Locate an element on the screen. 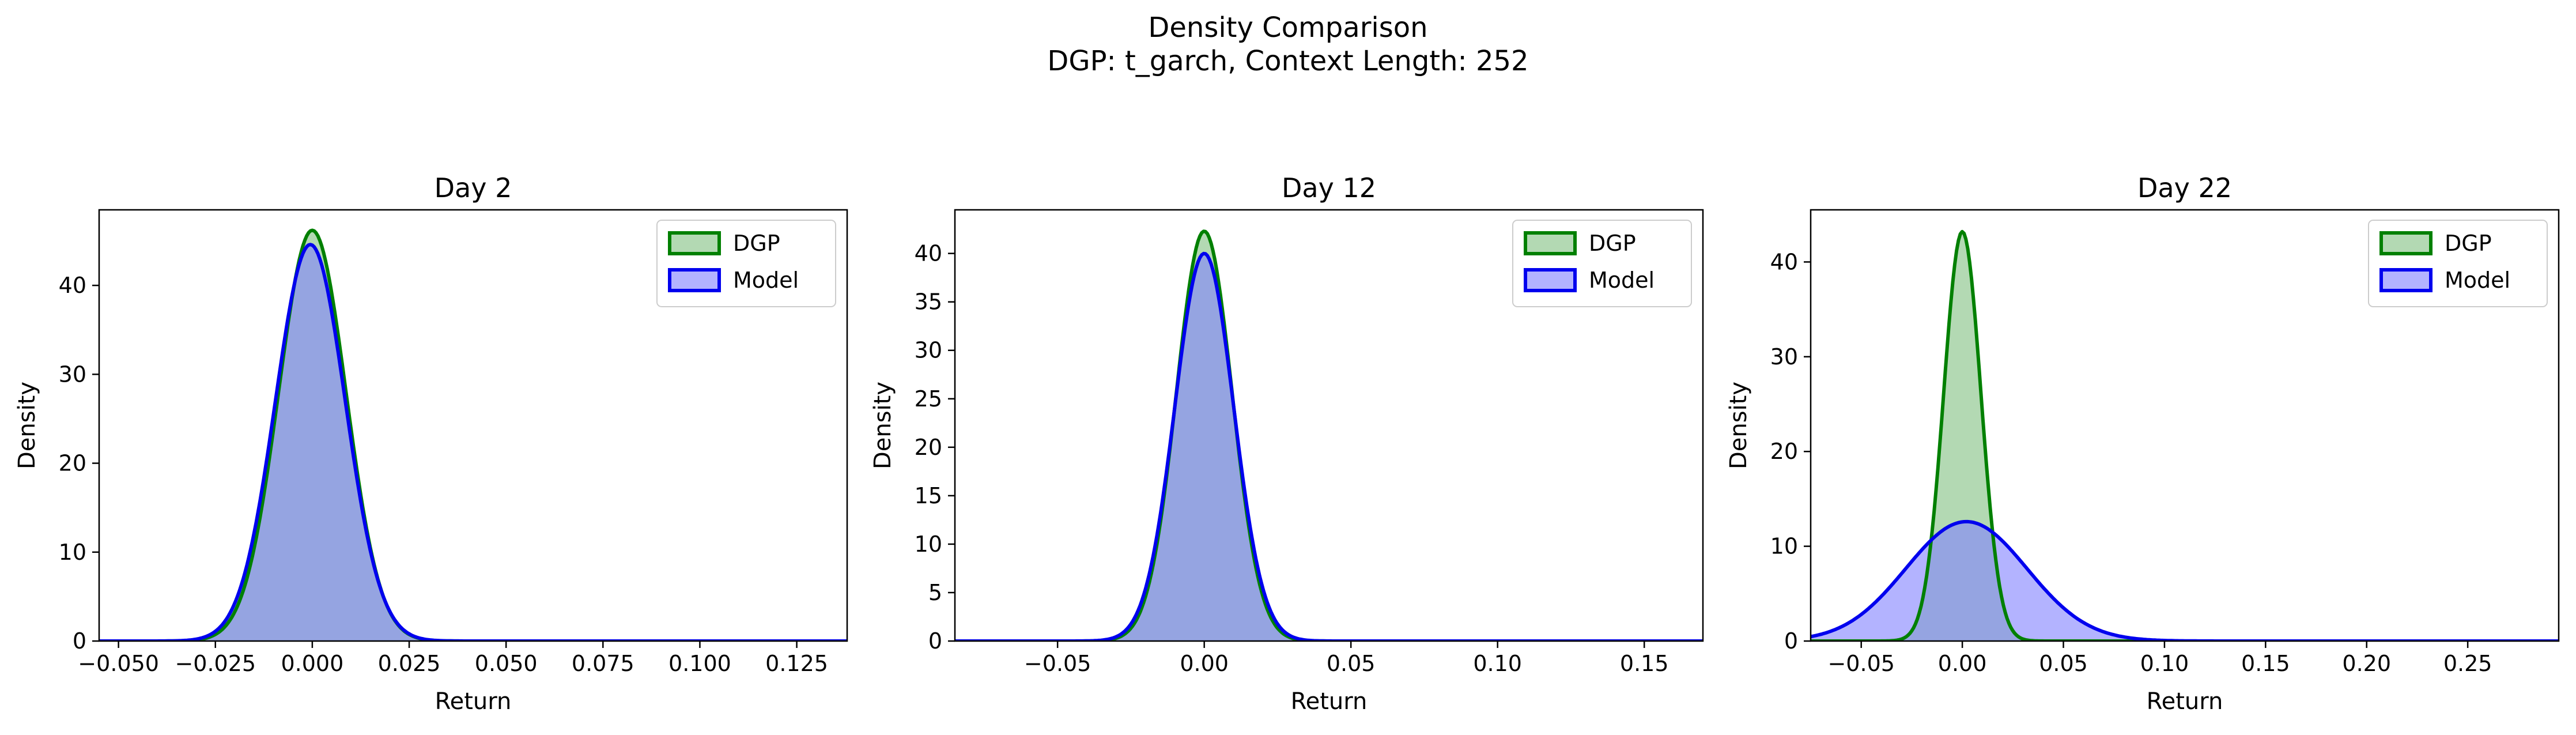 This screenshot has height=735, width=2576. y-tick-label: 35 is located at coordinates (928, 302).